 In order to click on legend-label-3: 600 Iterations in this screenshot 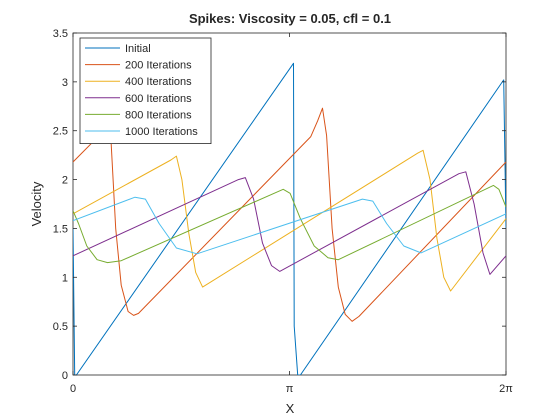, I will do `click(158, 99)`.